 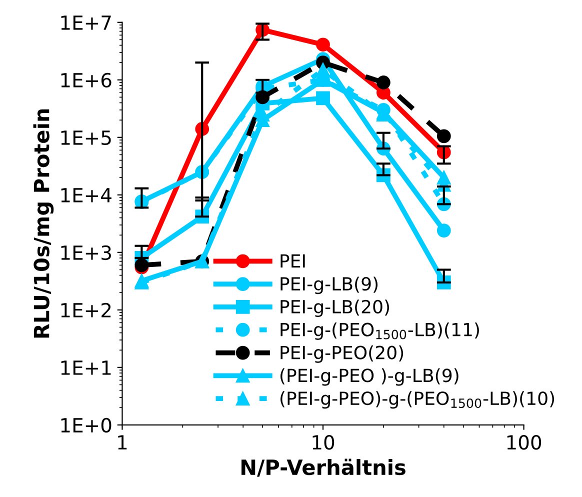 What do you see at coordinates (323, 442) in the screenshot?
I see `x-tick-label: 10` at bounding box center [323, 442].